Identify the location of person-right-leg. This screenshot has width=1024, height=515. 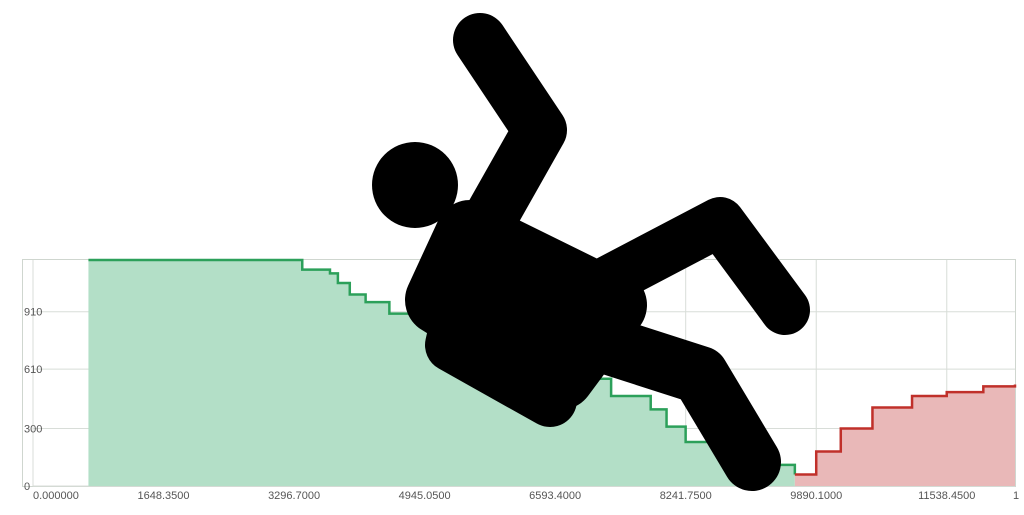
(656, 396).